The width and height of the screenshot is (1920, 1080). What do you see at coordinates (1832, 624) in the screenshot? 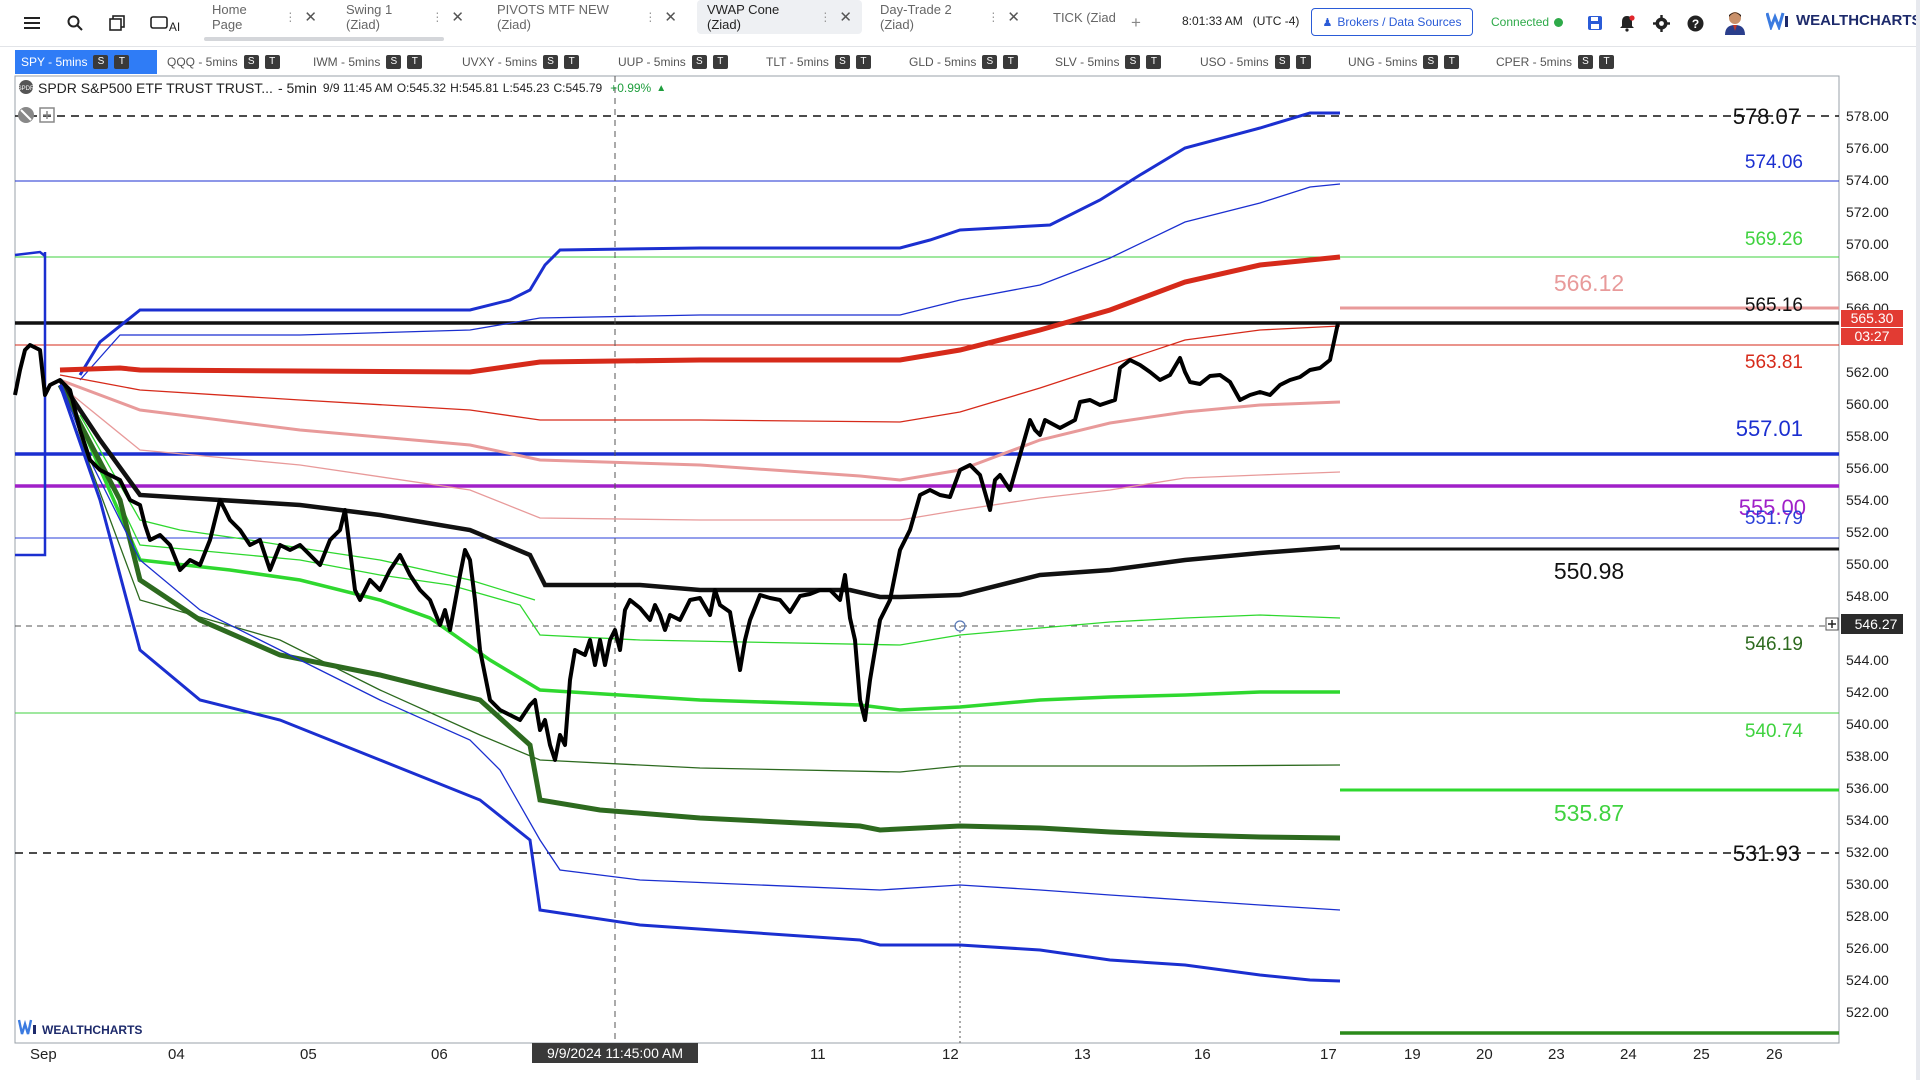
I see `add-alert-plus-icon` at bounding box center [1832, 624].